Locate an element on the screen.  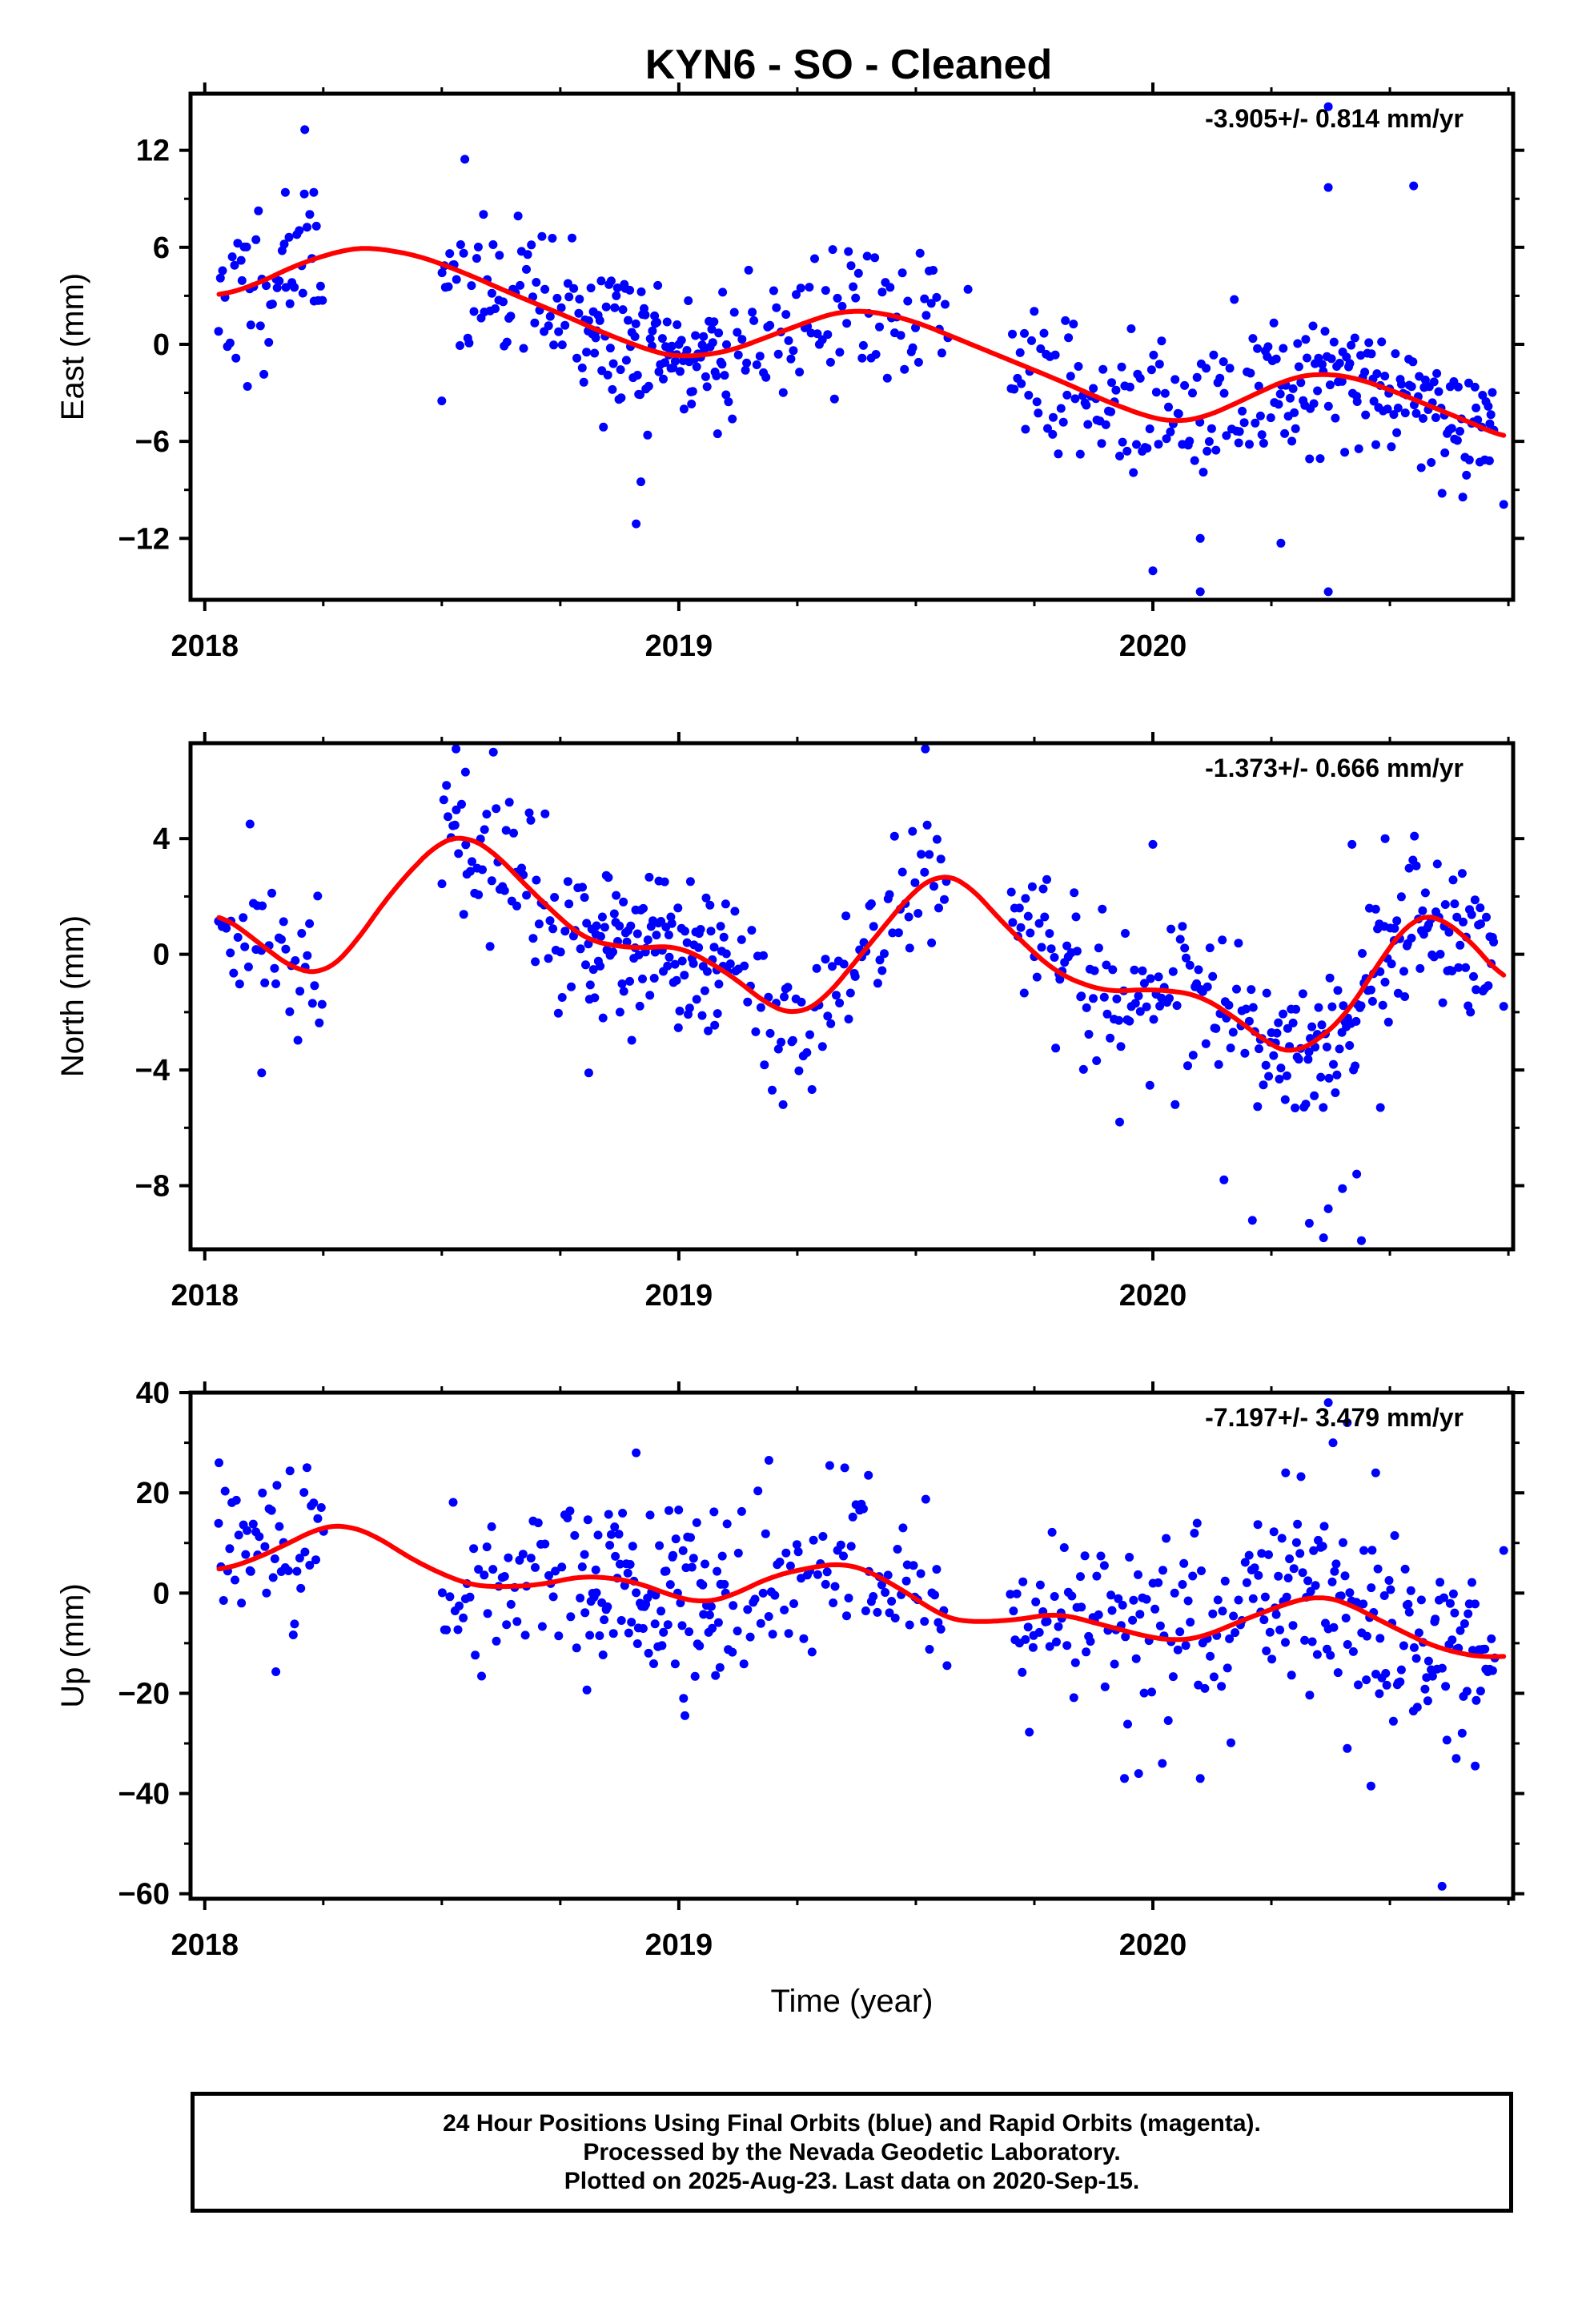
east-x-tick-label: 2018 is located at coordinates (205, 646).